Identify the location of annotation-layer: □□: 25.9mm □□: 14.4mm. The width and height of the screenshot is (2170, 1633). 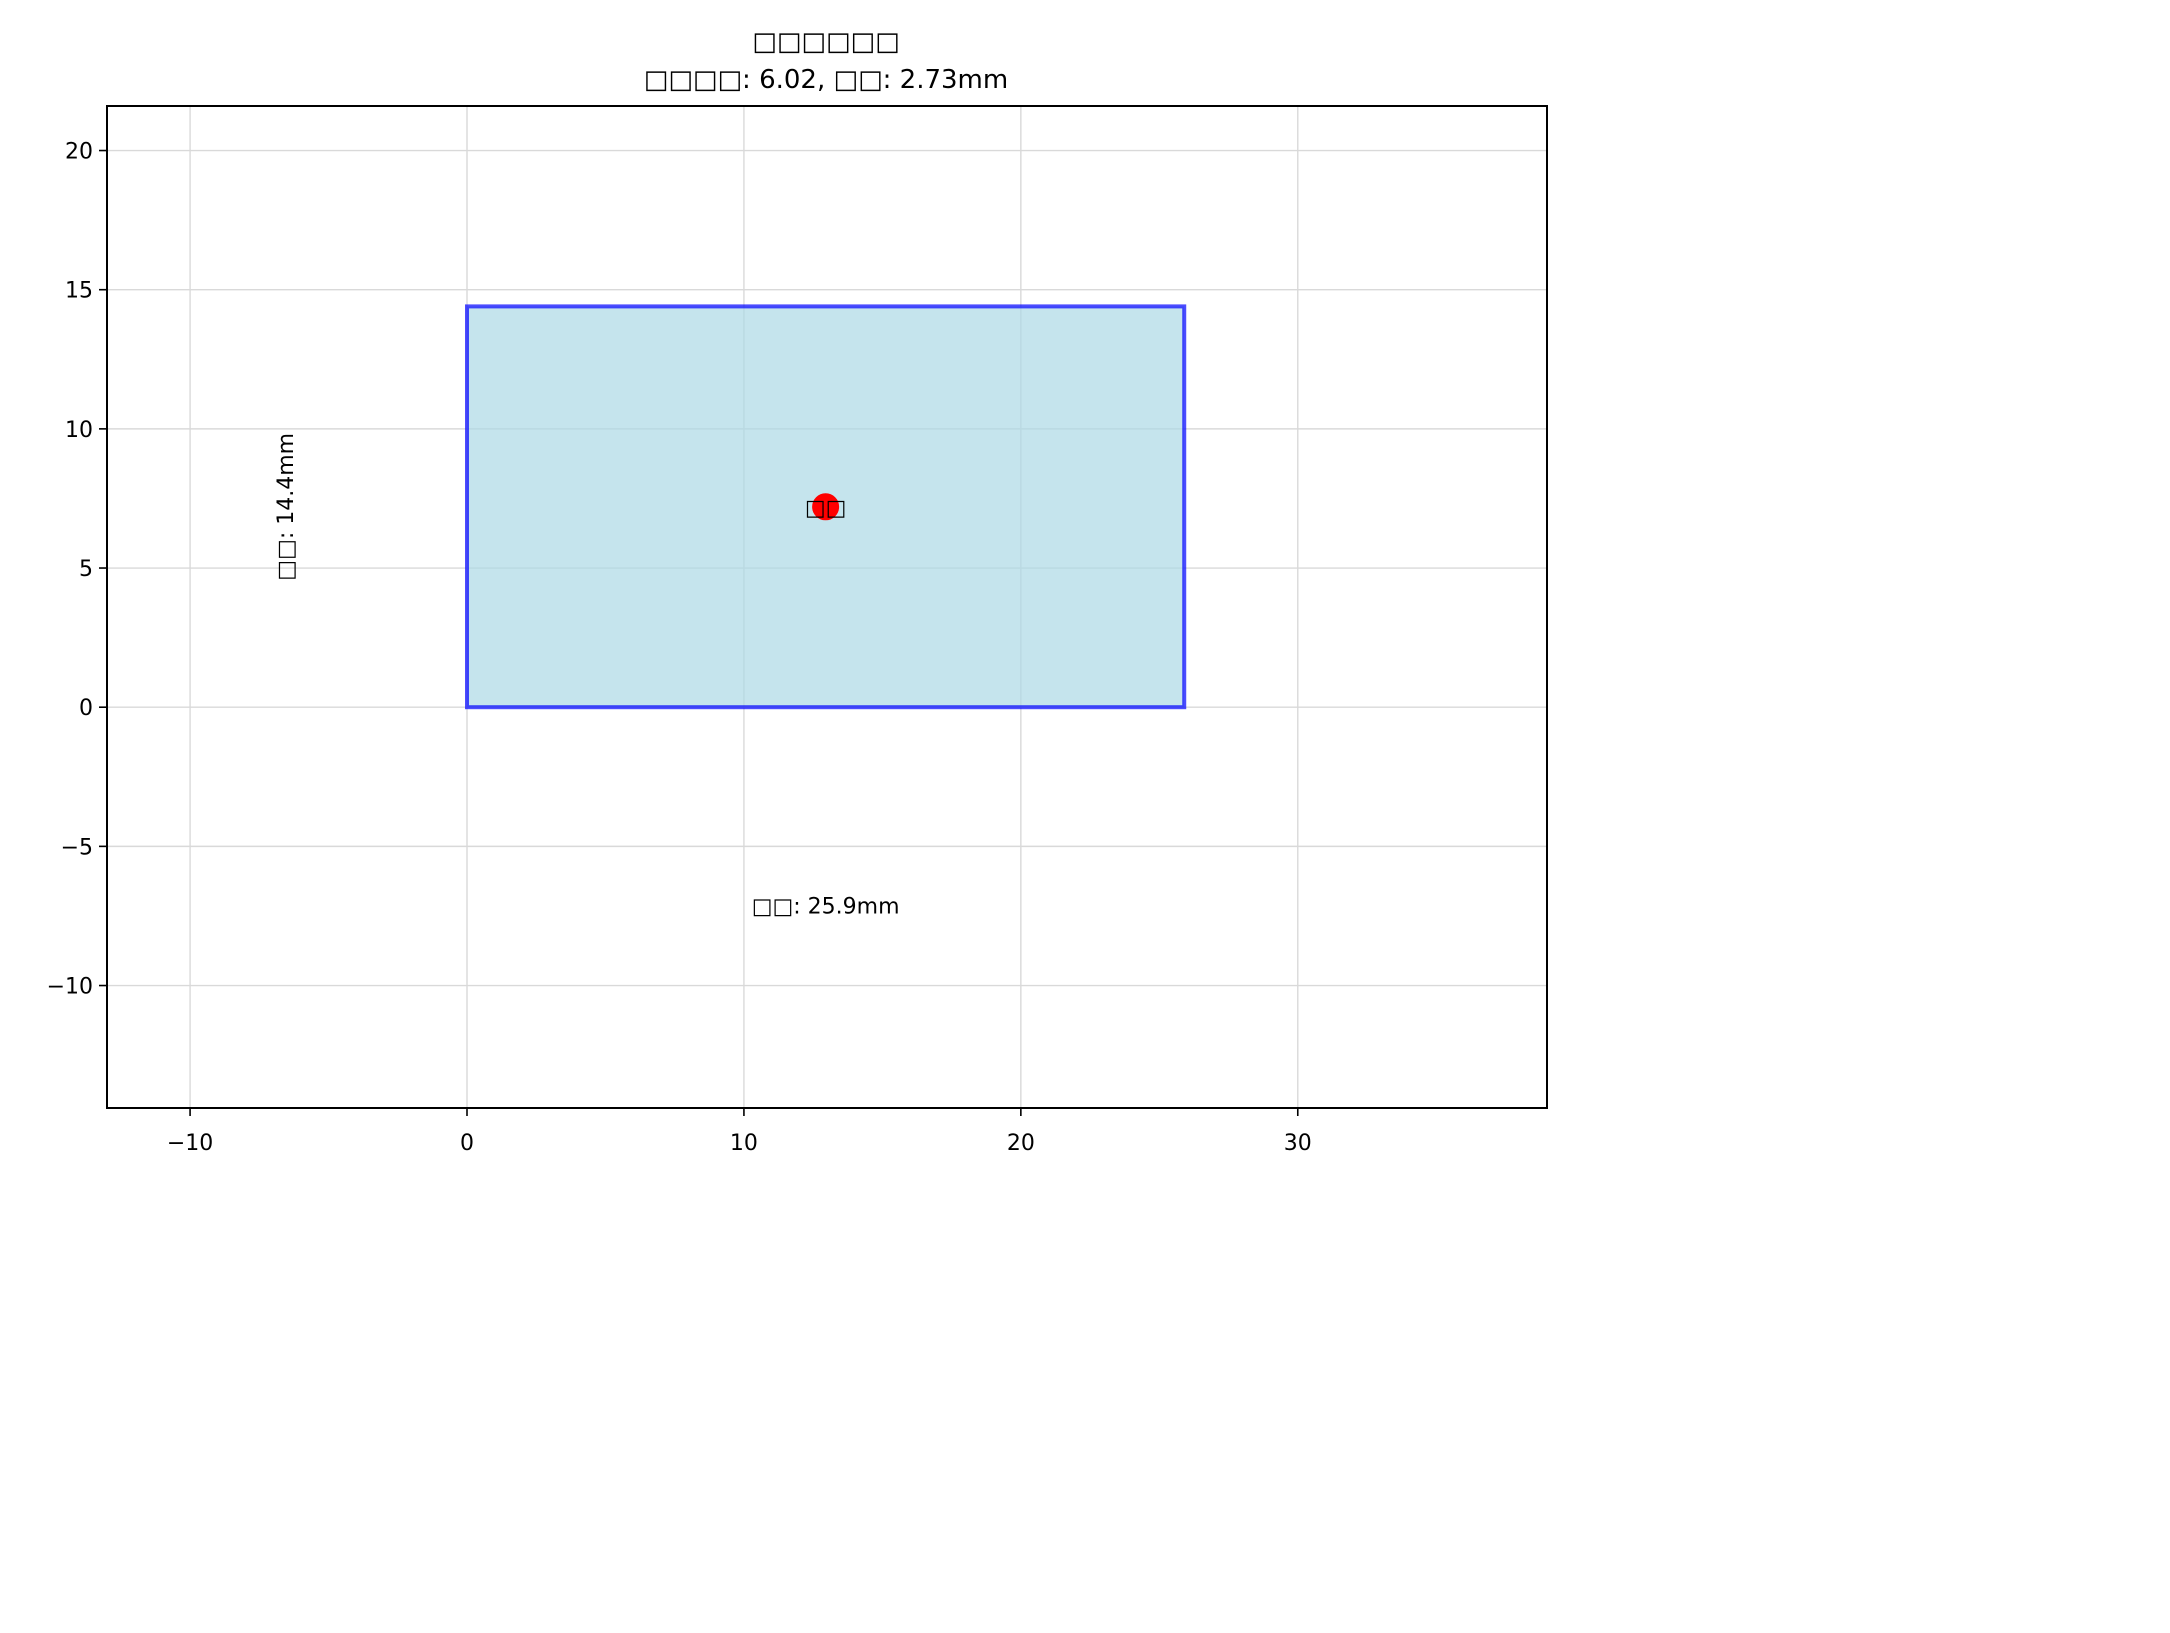
(587, 676).